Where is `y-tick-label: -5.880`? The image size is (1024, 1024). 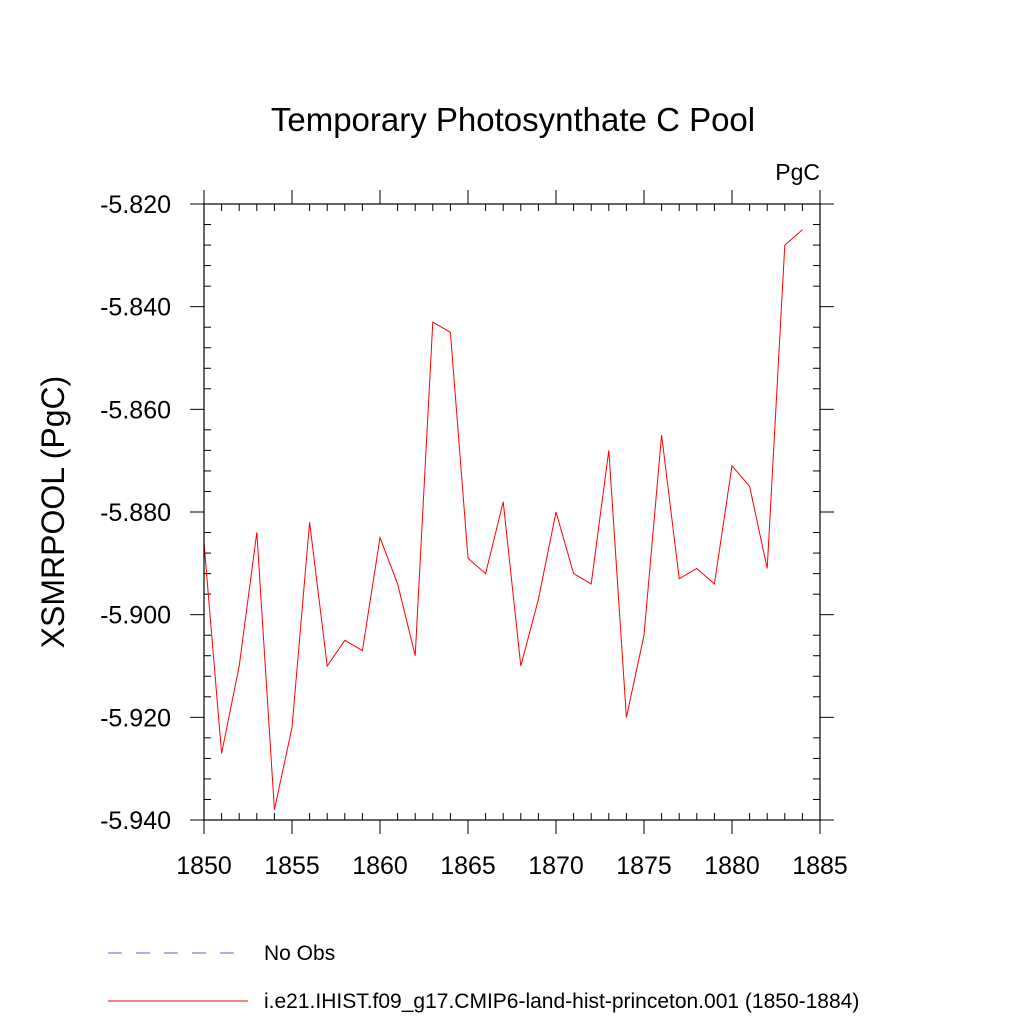
y-tick-label: -5.880 is located at coordinates (135, 513).